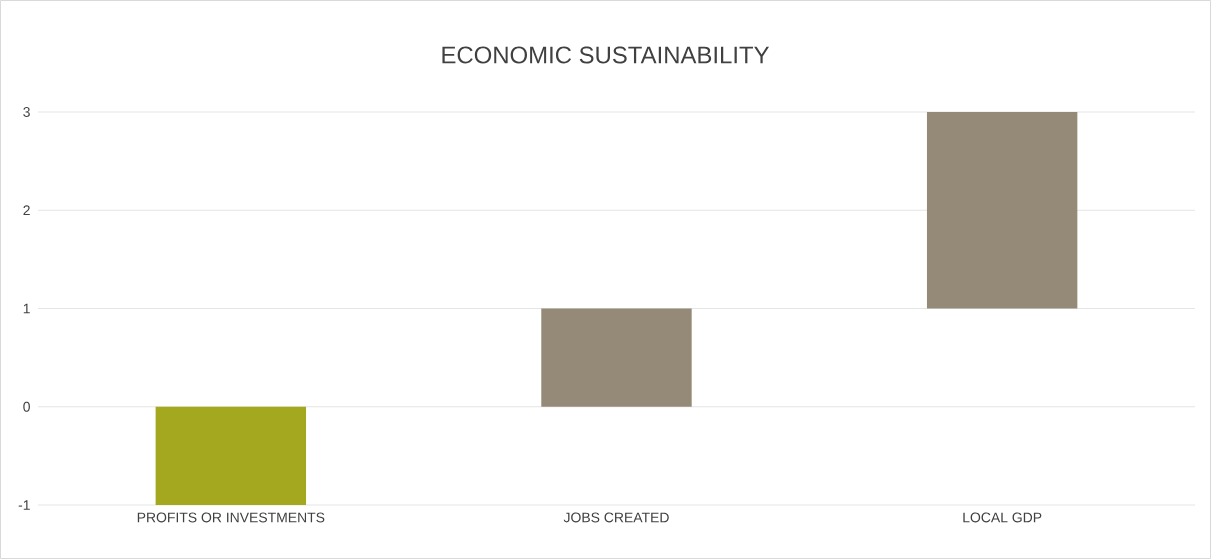 This screenshot has height=559, width=1211. I want to click on y-tick-label: -1, so click(24, 505).